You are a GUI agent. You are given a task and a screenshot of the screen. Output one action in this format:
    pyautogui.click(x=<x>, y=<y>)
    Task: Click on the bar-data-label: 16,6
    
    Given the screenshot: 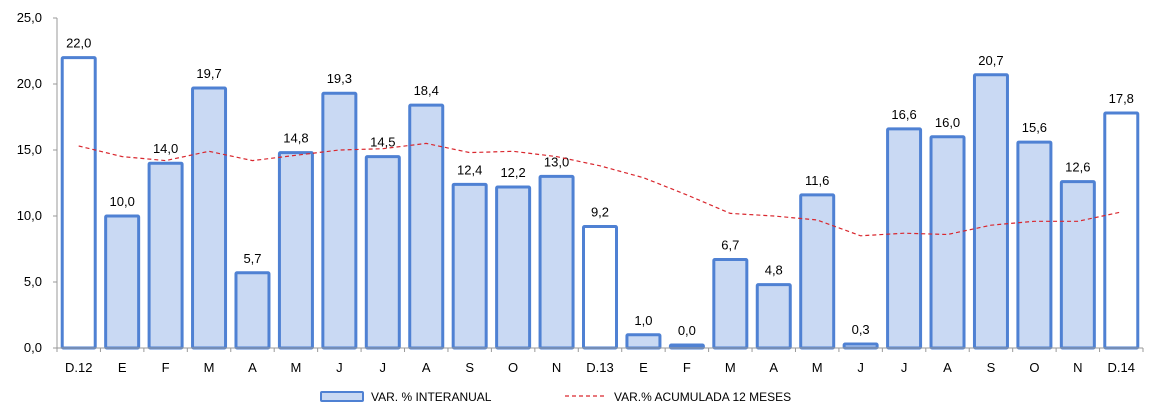 What is the action you would take?
    pyautogui.click(x=903, y=114)
    